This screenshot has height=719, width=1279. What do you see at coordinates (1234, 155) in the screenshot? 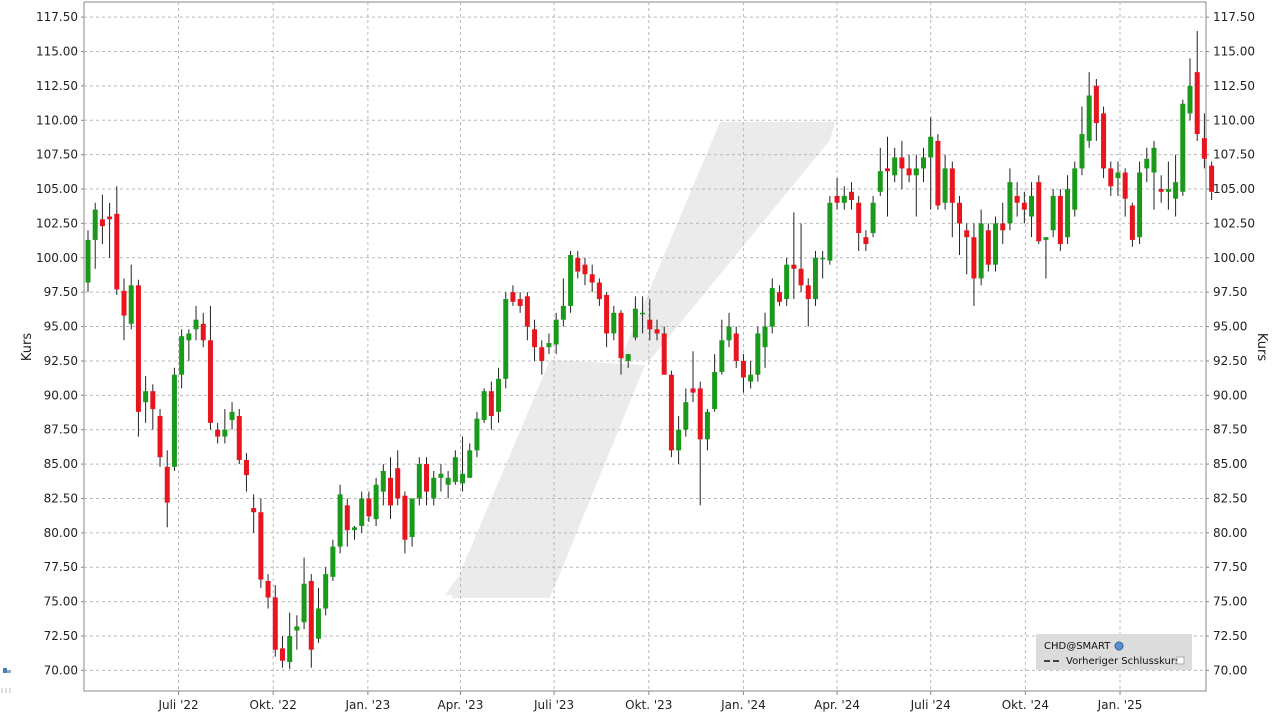
I see `y-tick-label-right: 107.50` at bounding box center [1234, 155].